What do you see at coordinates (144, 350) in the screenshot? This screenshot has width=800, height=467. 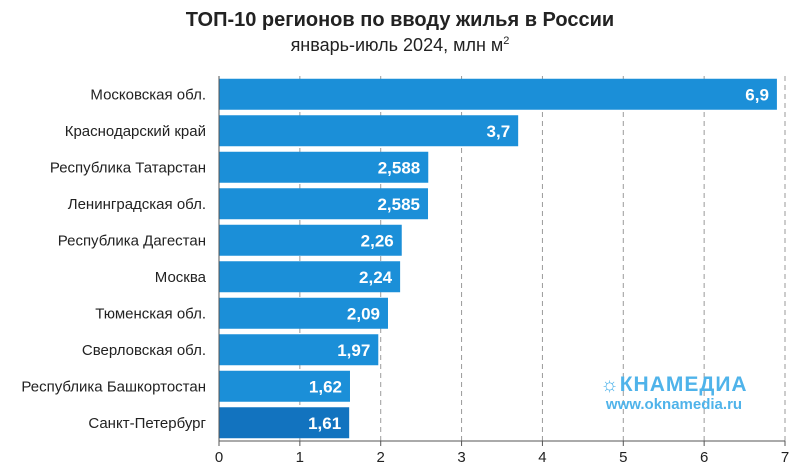 I see `category-label-7: Сверловская обл.` at bounding box center [144, 350].